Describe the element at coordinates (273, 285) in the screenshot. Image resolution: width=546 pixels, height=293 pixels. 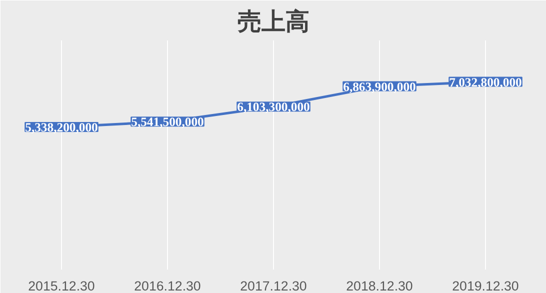
I see `x-tick-label: 2017.12.30` at that location.